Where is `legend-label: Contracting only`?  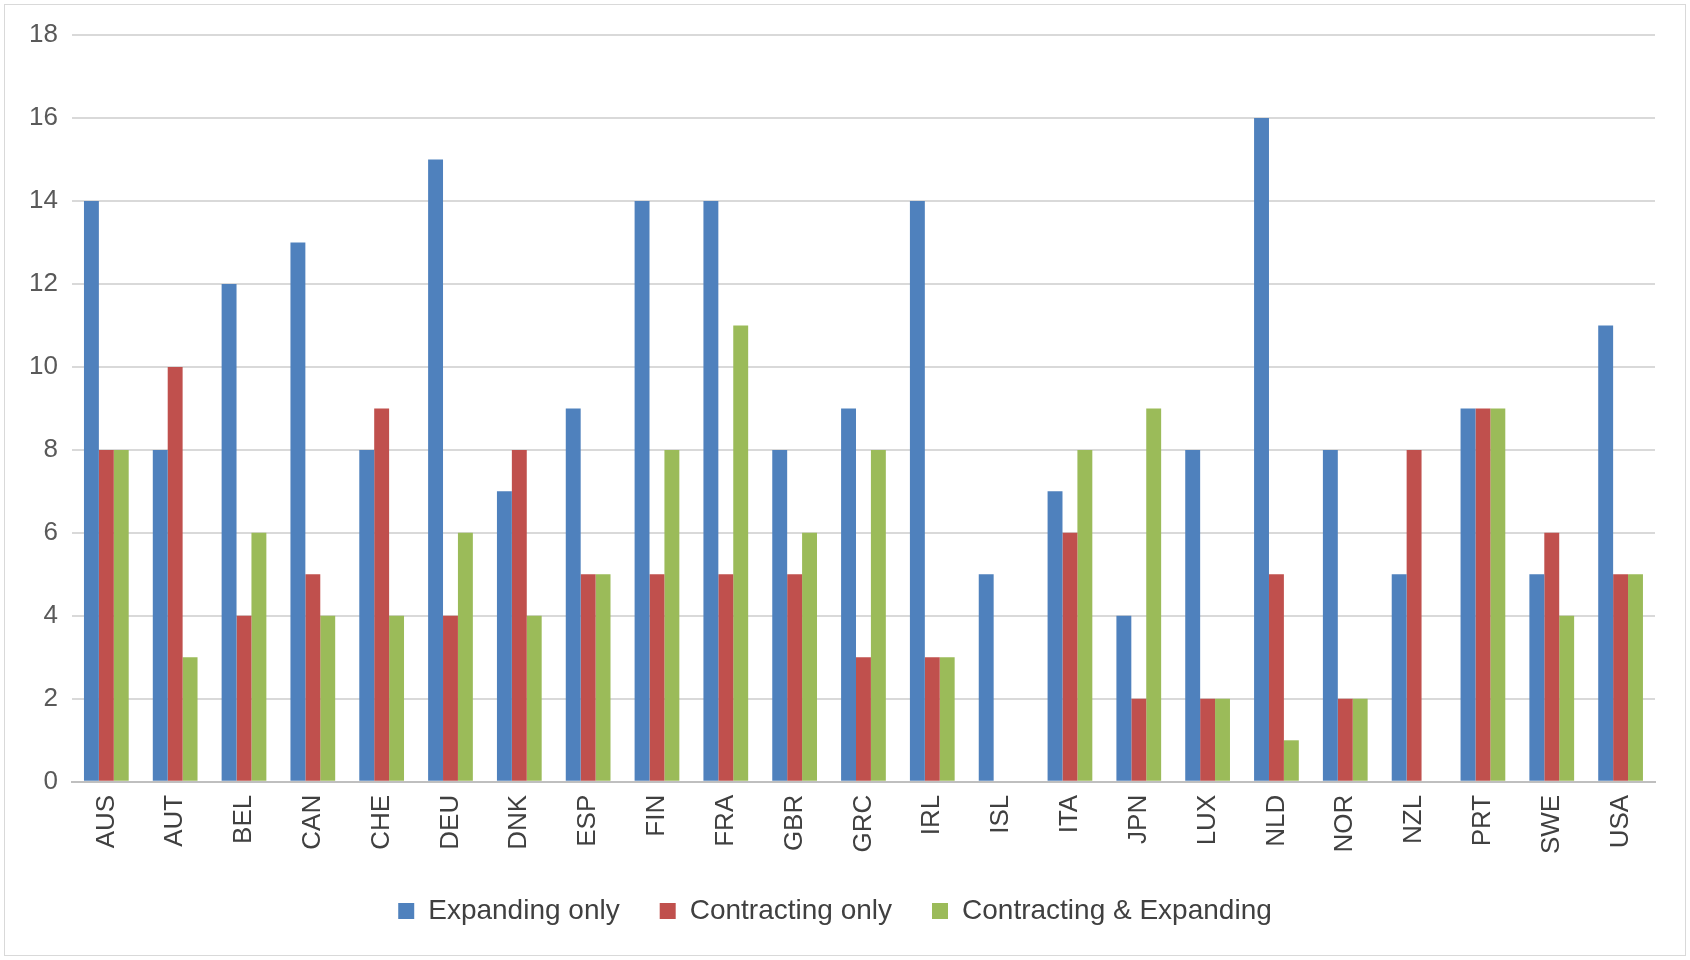 legend-label: Contracting only is located at coordinates (791, 909).